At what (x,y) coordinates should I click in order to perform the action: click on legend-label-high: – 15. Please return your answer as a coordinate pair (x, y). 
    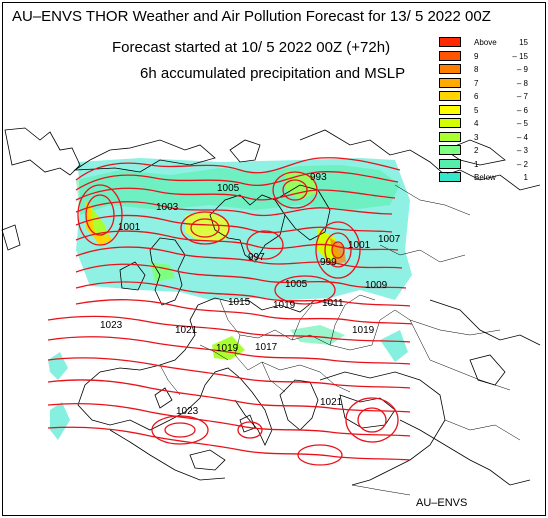
    Looking at the image, I should click on (520, 56).